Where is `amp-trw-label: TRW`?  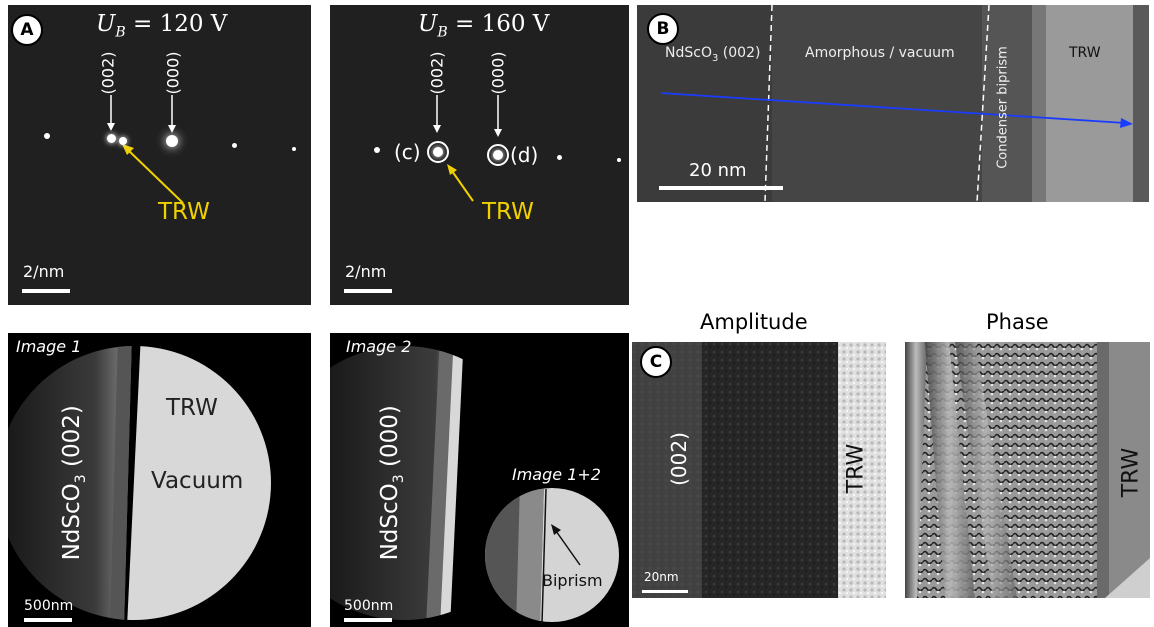
amp-trw-label: TRW is located at coordinates (856, 468).